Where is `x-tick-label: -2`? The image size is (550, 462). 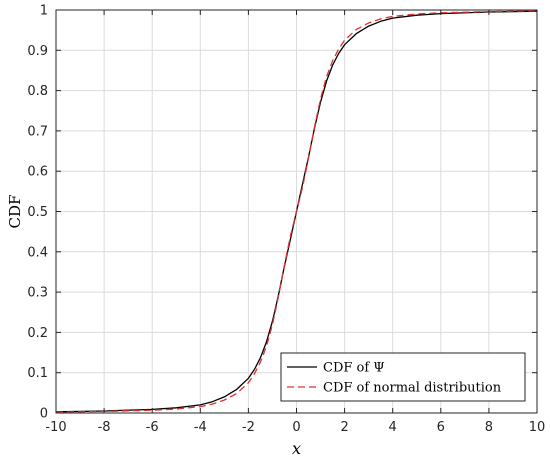
x-tick-label: -2 is located at coordinates (248, 427).